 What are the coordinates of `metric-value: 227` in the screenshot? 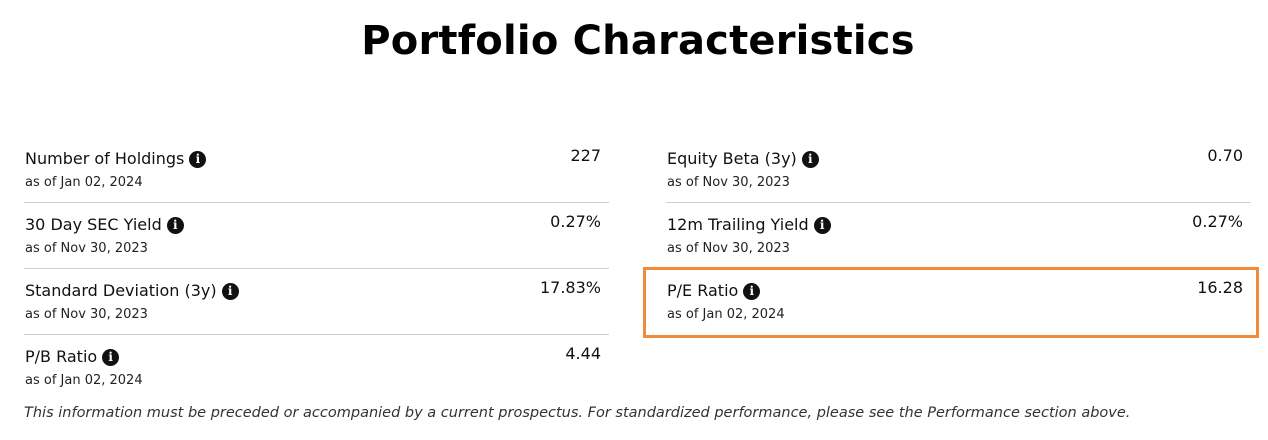 It's located at (585, 155).